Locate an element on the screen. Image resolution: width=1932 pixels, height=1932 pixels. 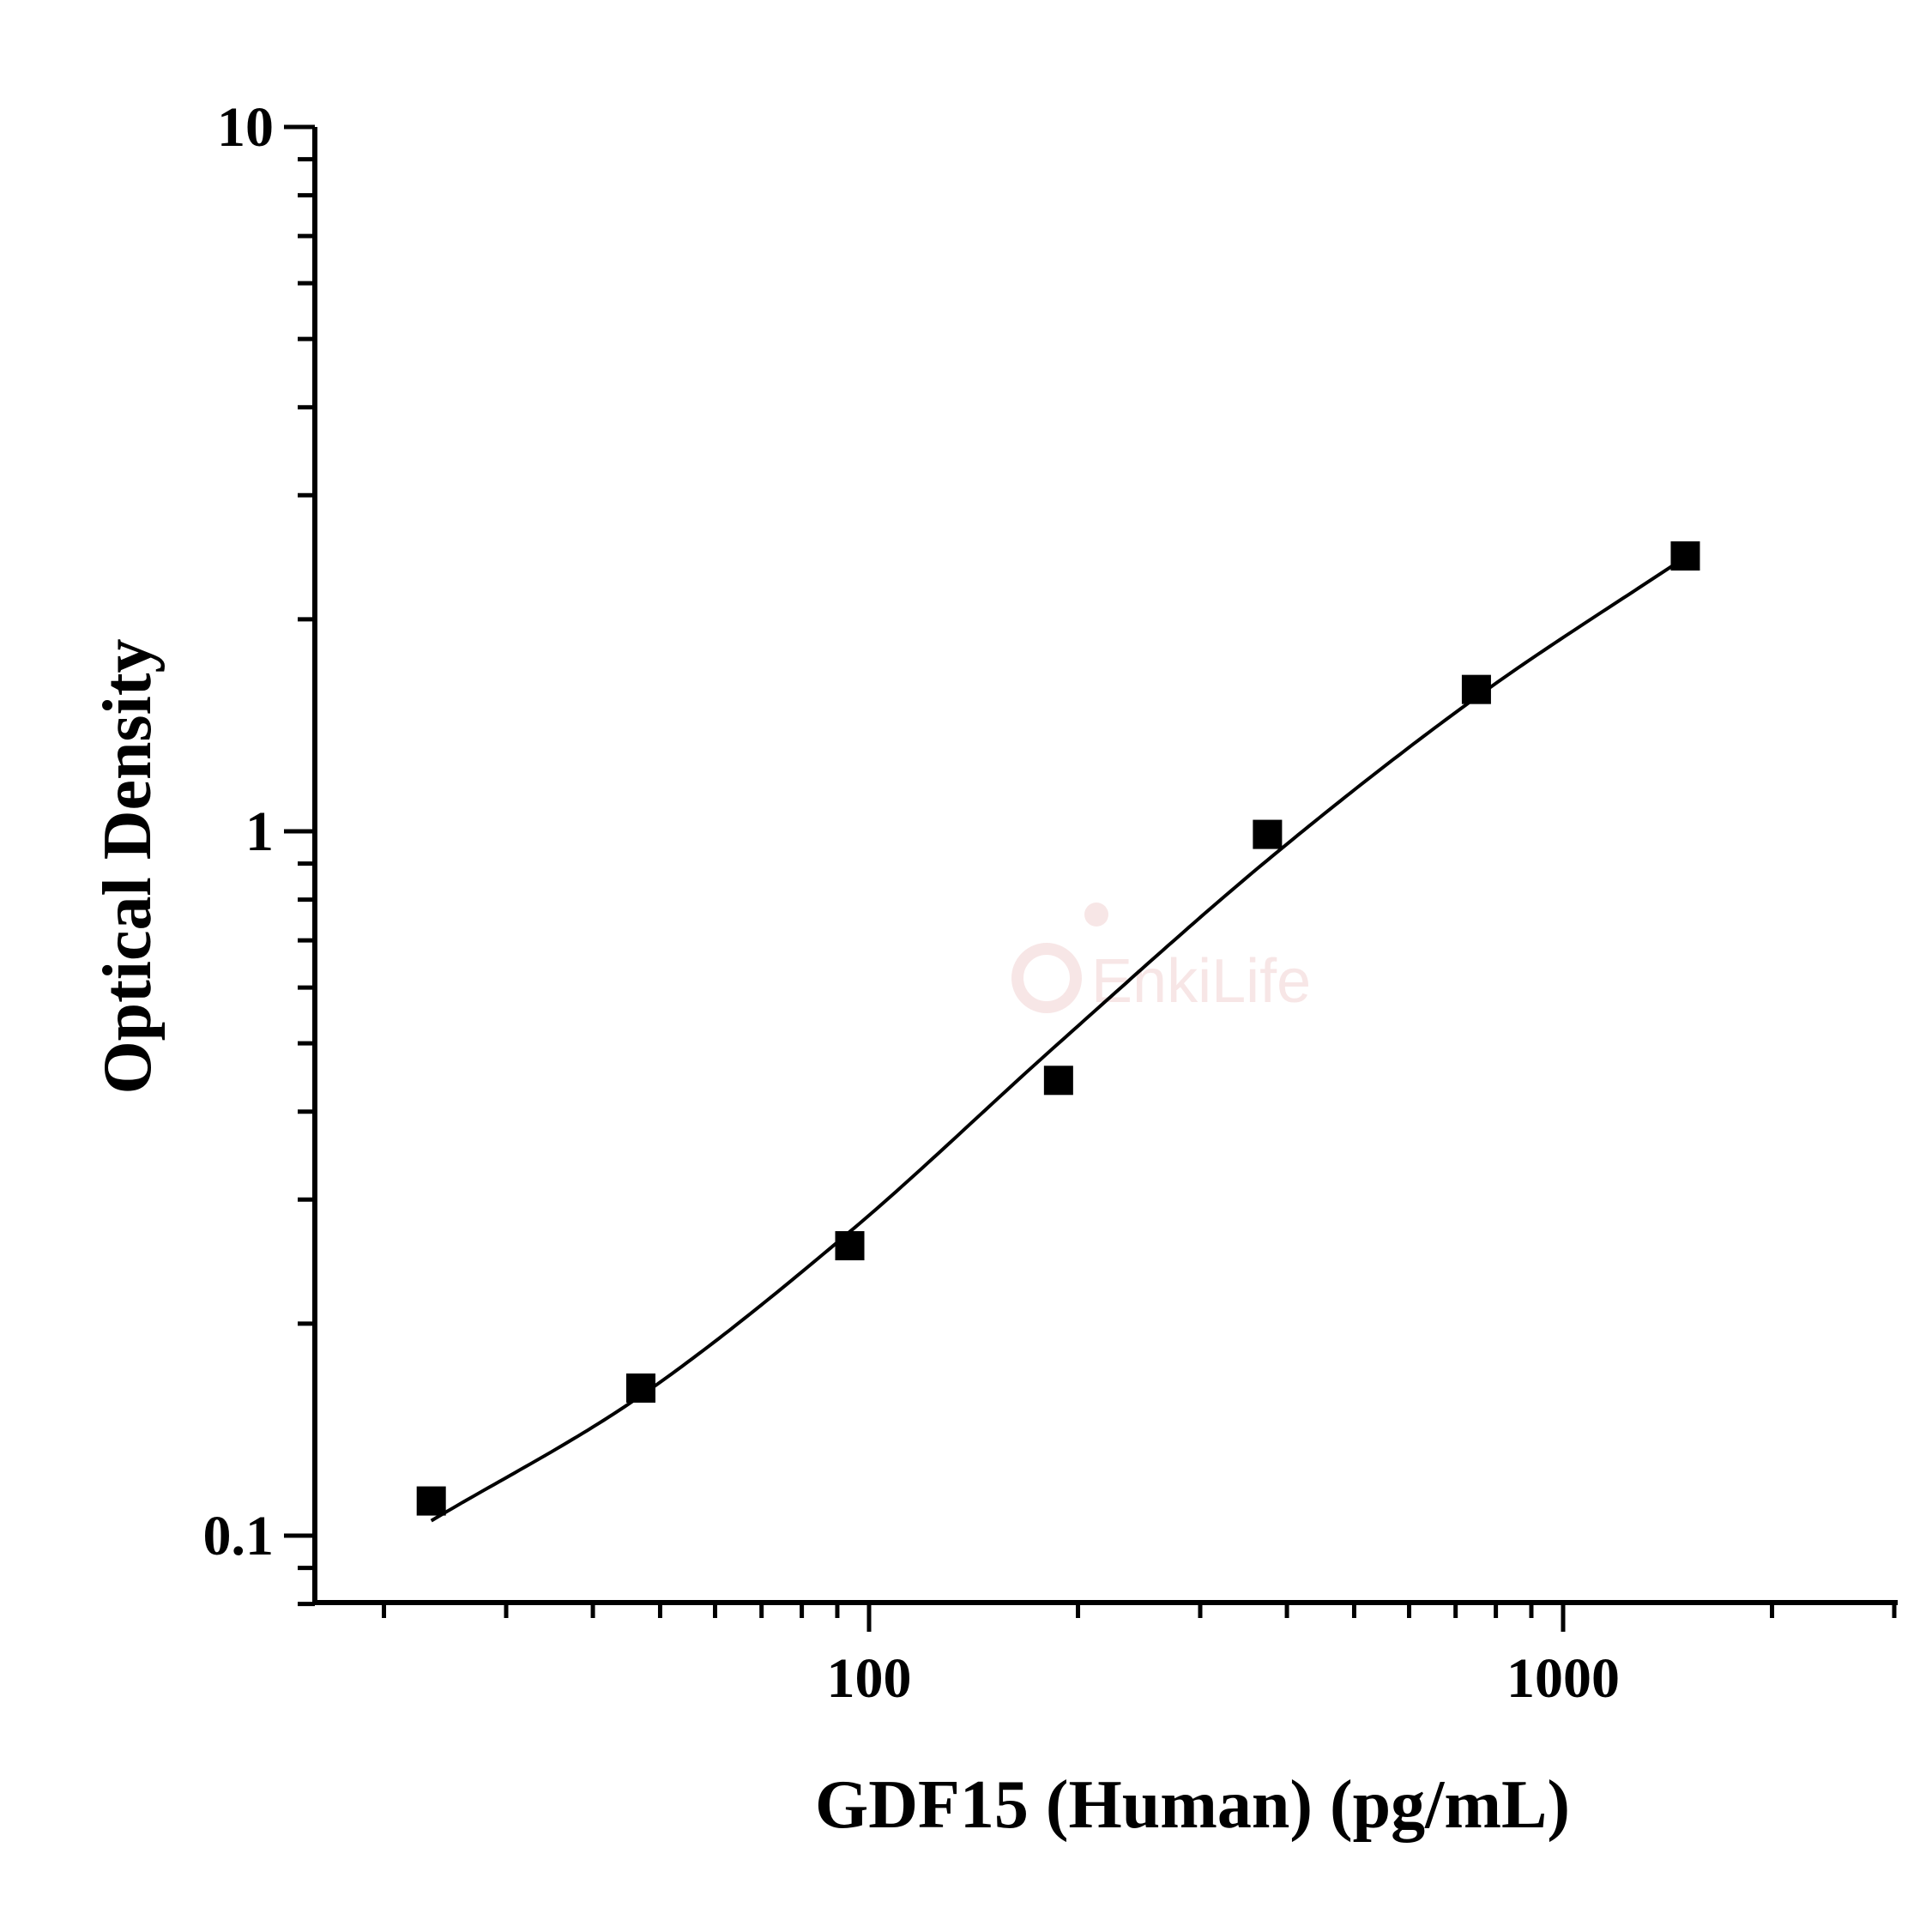
x-tick-label: 1000 is located at coordinates (1563, 1678).